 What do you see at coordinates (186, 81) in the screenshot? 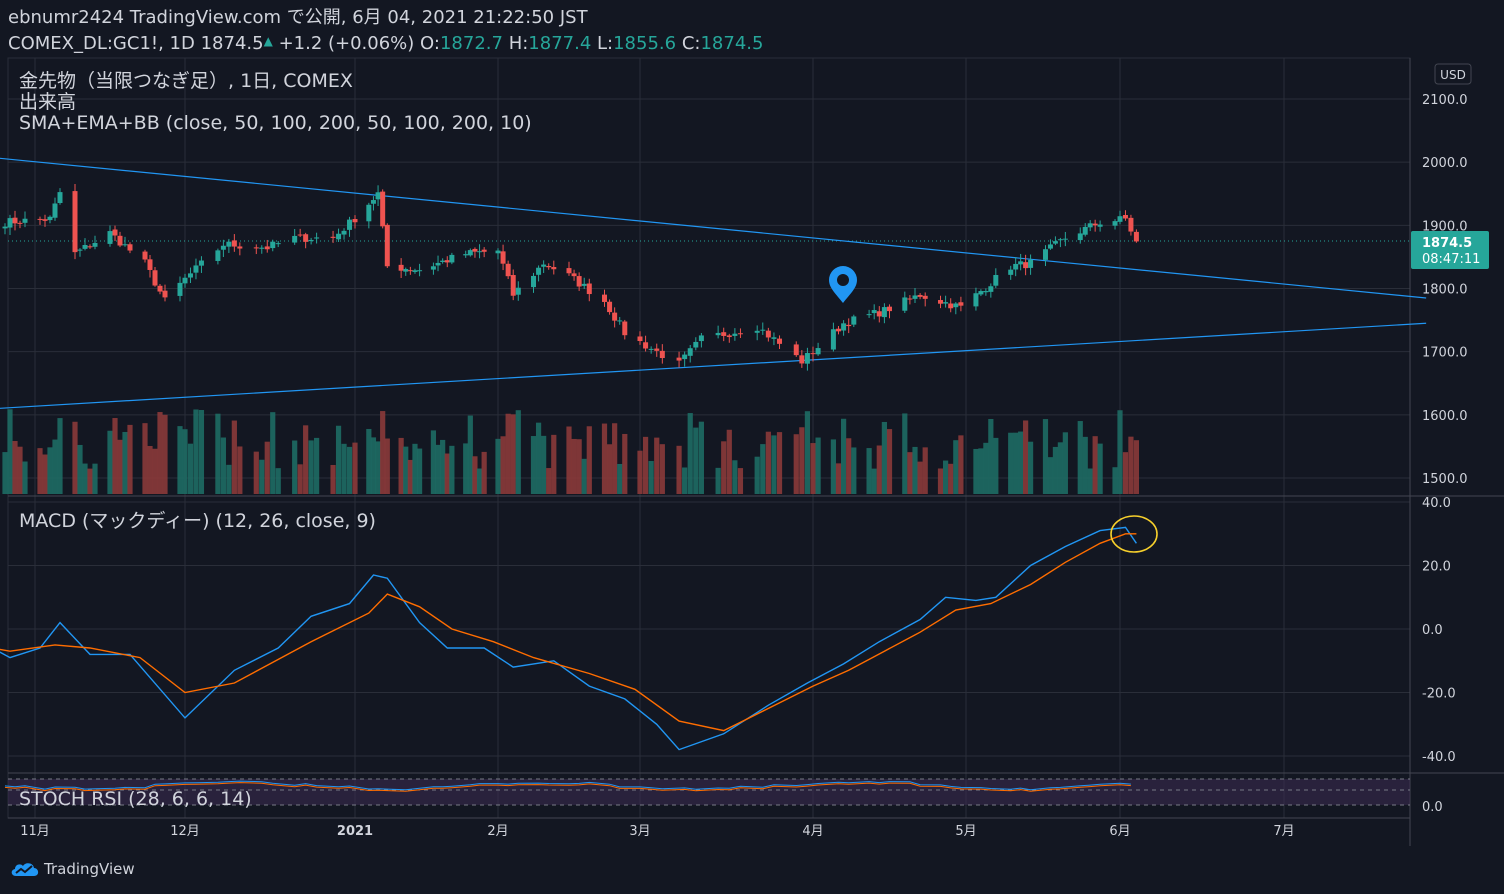
I see `legend-title: 金先物（当限つなぎ足）, 1日, COMEX` at bounding box center [186, 81].